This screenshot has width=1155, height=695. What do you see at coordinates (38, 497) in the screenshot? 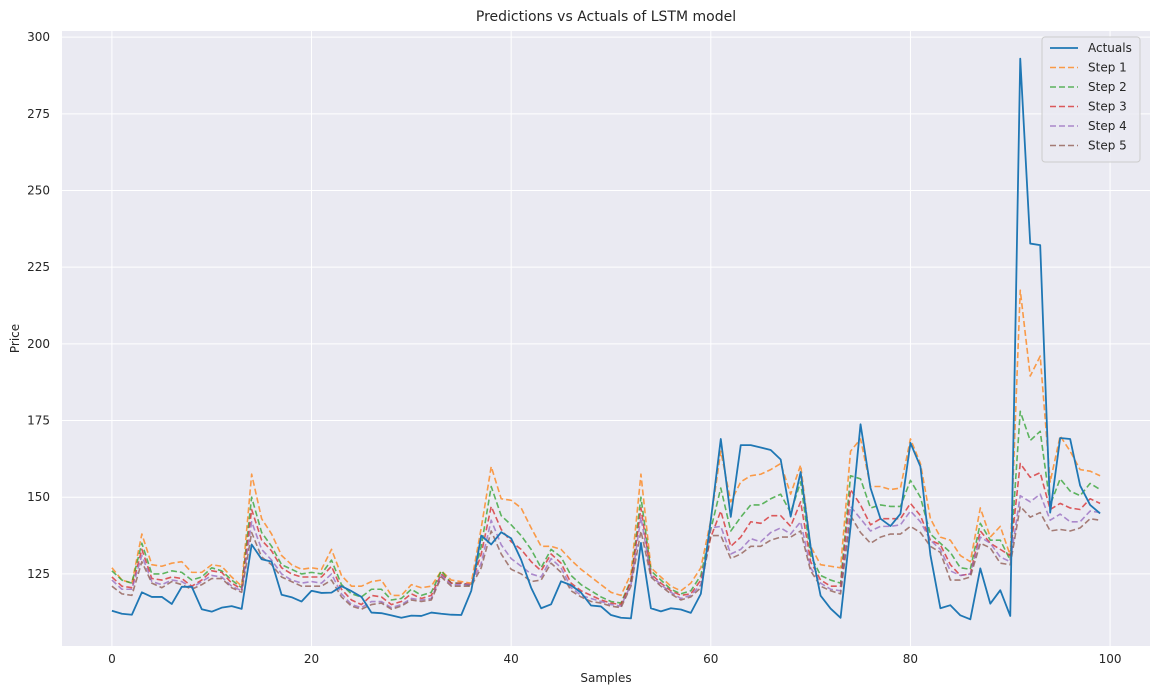
I see `y-tick-label: 150` at bounding box center [38, 497].